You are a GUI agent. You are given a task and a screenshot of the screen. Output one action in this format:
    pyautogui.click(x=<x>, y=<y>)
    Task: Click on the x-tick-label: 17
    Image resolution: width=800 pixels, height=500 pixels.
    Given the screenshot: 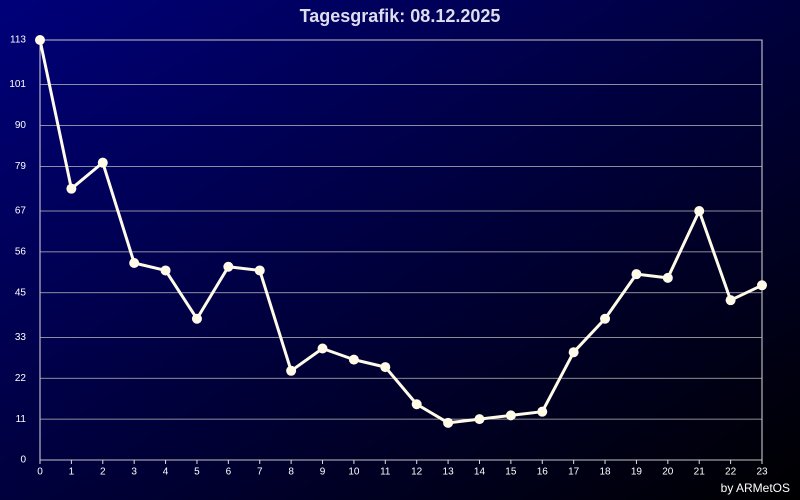 What is the action you would take?
    pyautogui.click(x=574, y=472)
    